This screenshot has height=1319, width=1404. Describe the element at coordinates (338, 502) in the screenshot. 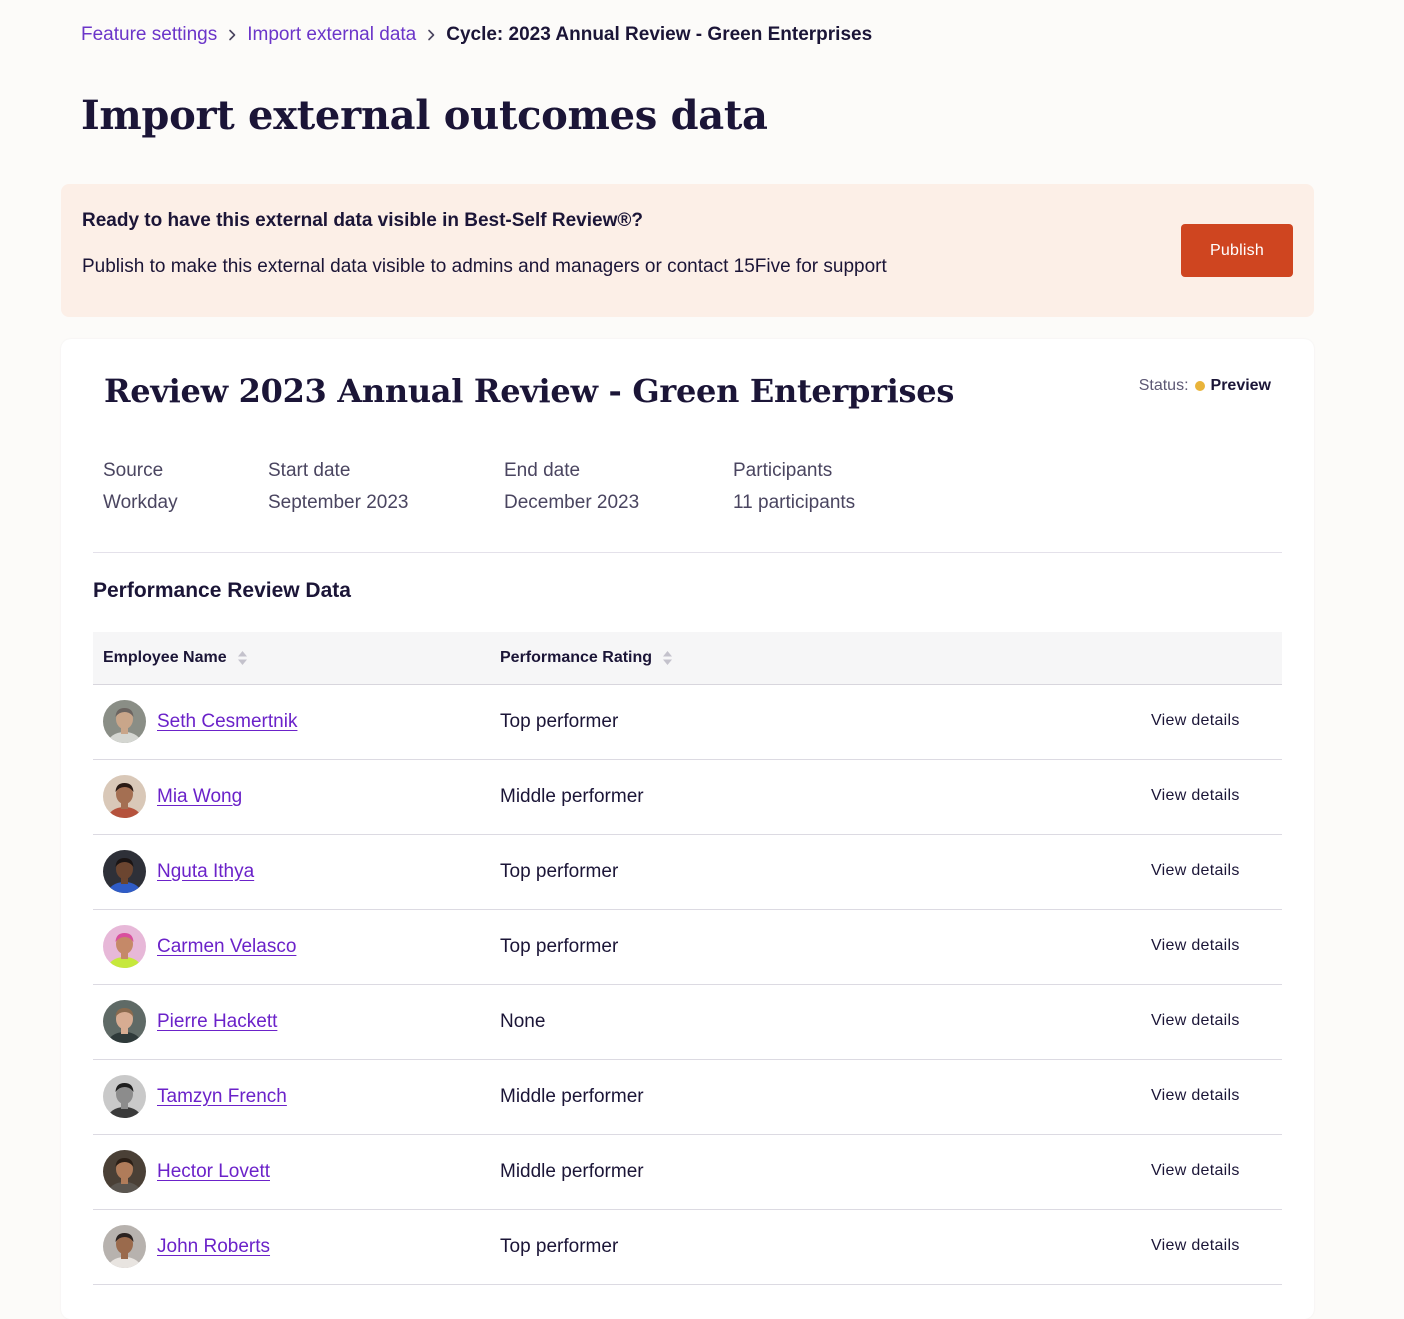

I see `meta-value: September 2023` at that location.